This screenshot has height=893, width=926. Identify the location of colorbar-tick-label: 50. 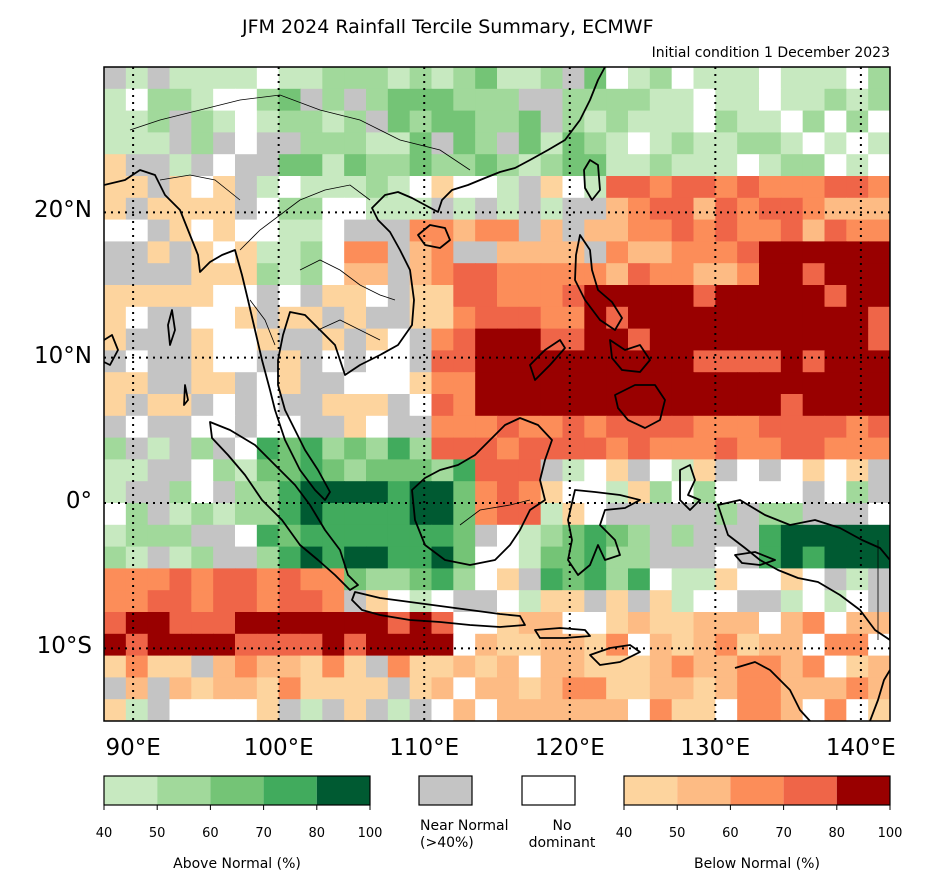
(677, 833).